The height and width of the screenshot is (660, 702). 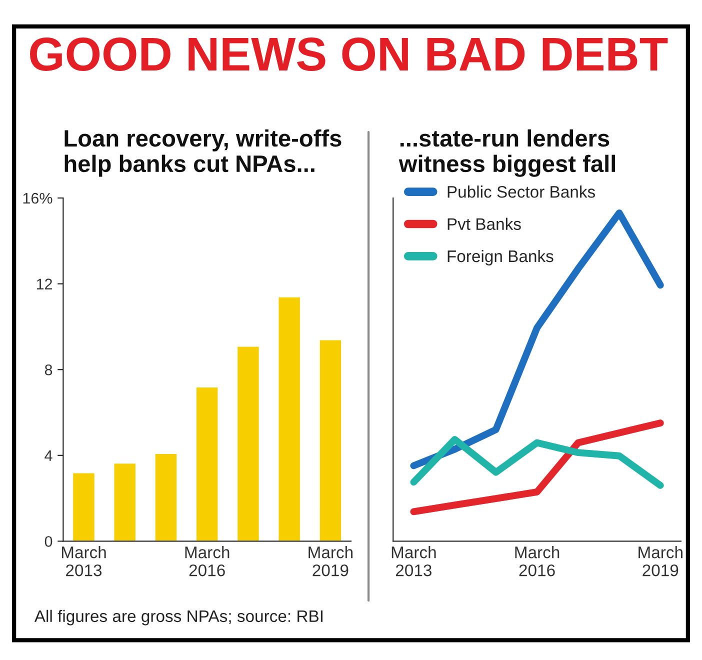 I want to click on y-tick-label: 0, so click(x=48, y=541).